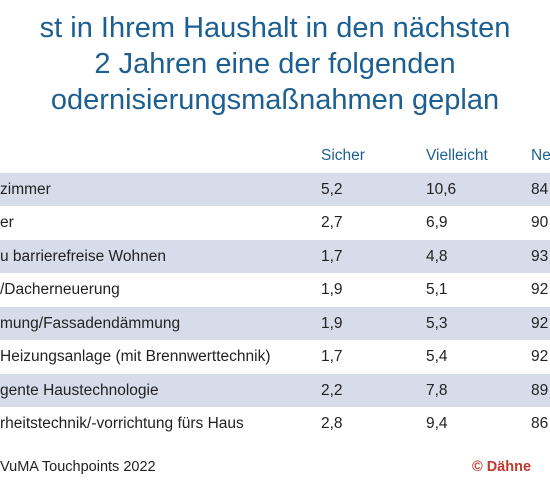  I want to click on cell-sicher: 2,2, so click(332, 390).